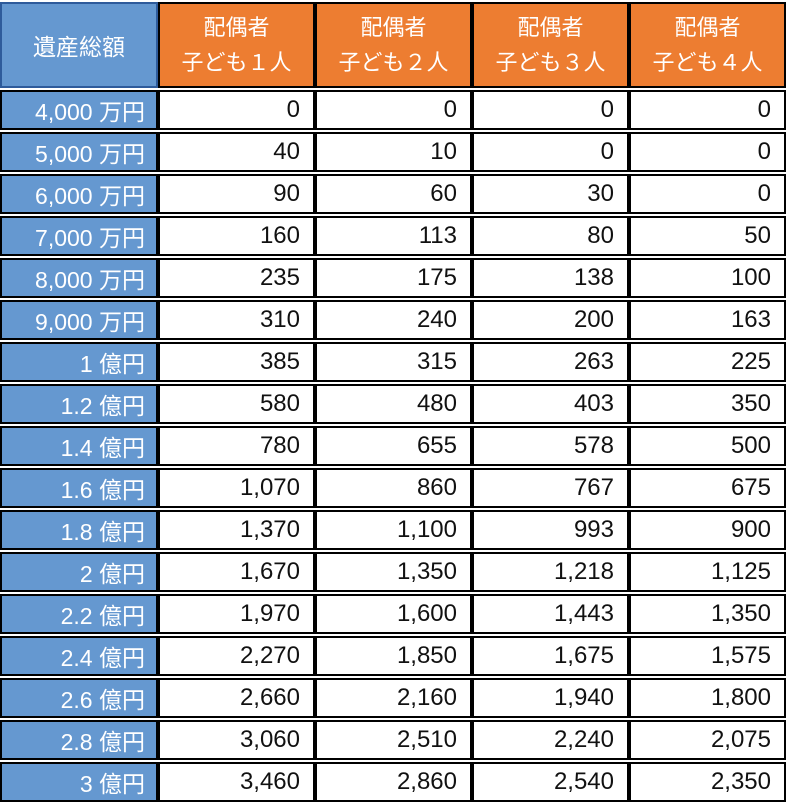  Describe the element at coordinates (393, 110) in the screenshot. I see `table-row: 4,000 万円 0 0 0 0` at that location.